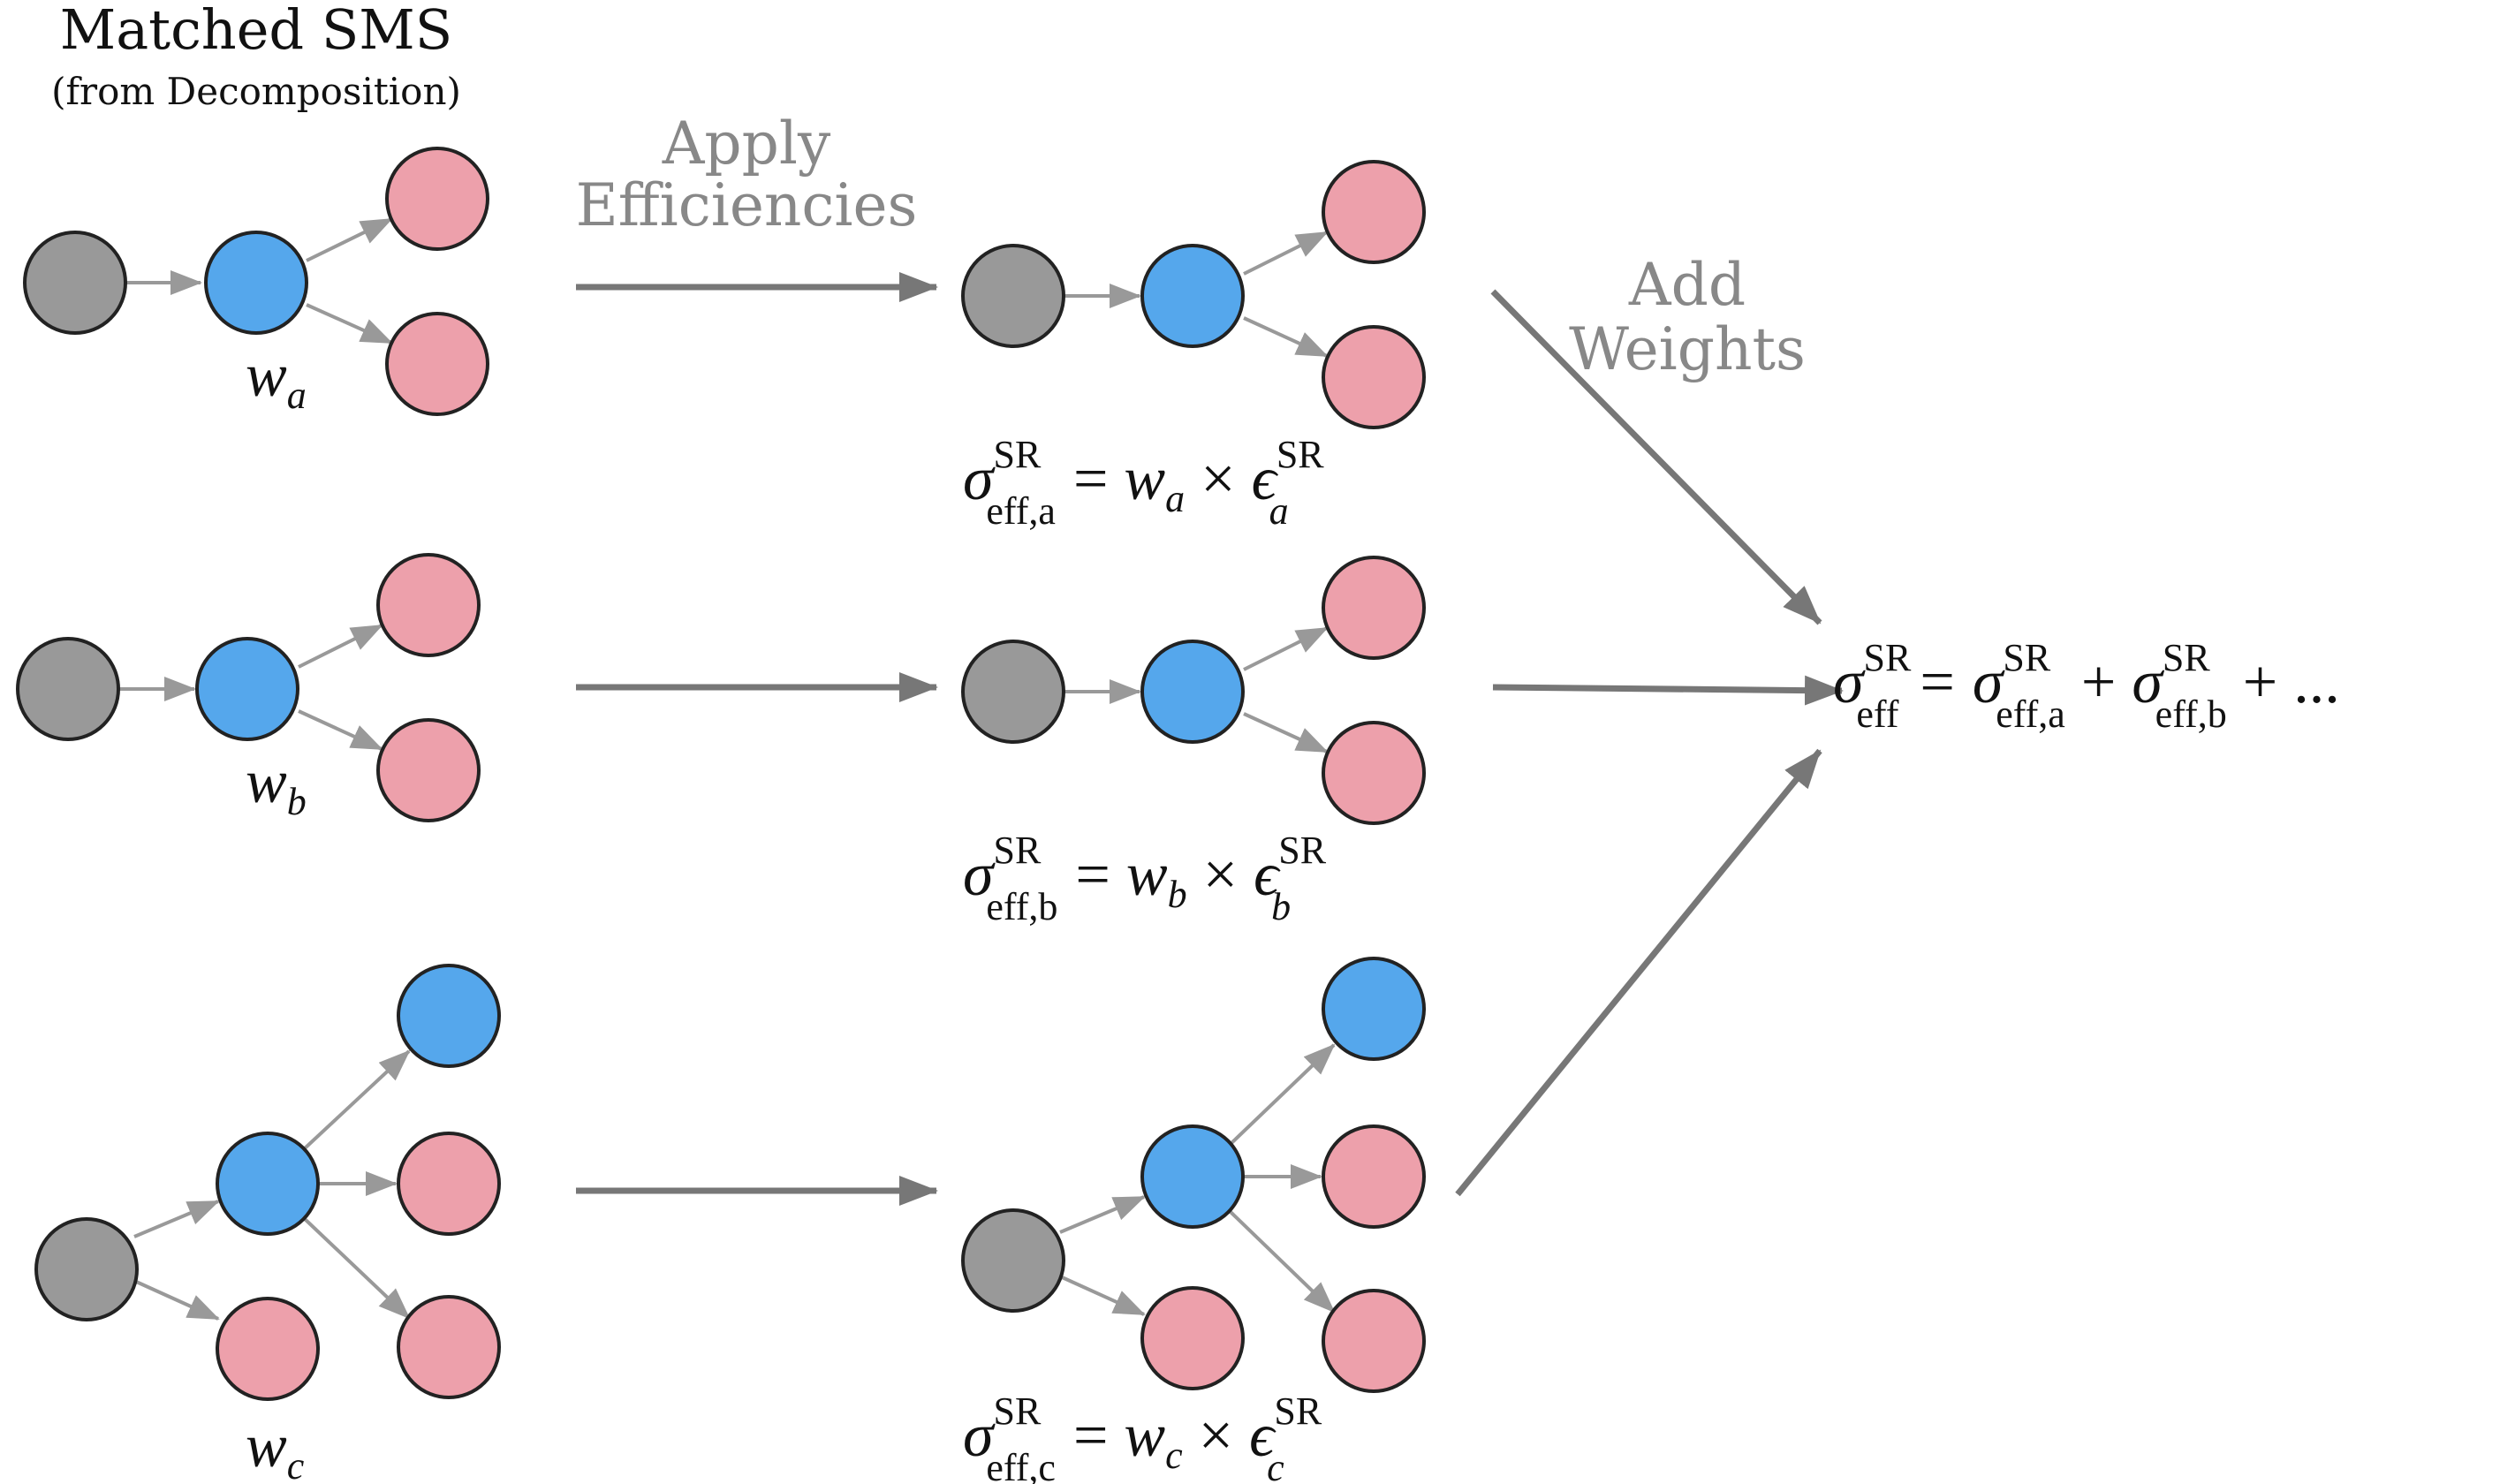 The image size is (2500, 1484). I want to click on equation-a: σSR eff,a = wa × ϵSR a, so click(1143, 483).